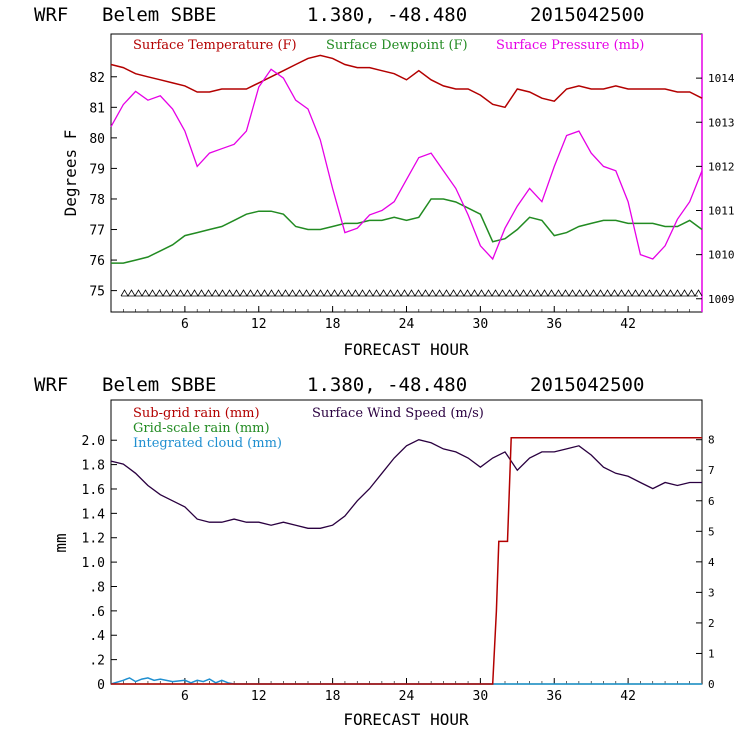 The image size is (740, 740). What do you see at coordinates (406, 309) in the screenshot?
I see `x-axis-ticks` at bounding box center [406, 309].